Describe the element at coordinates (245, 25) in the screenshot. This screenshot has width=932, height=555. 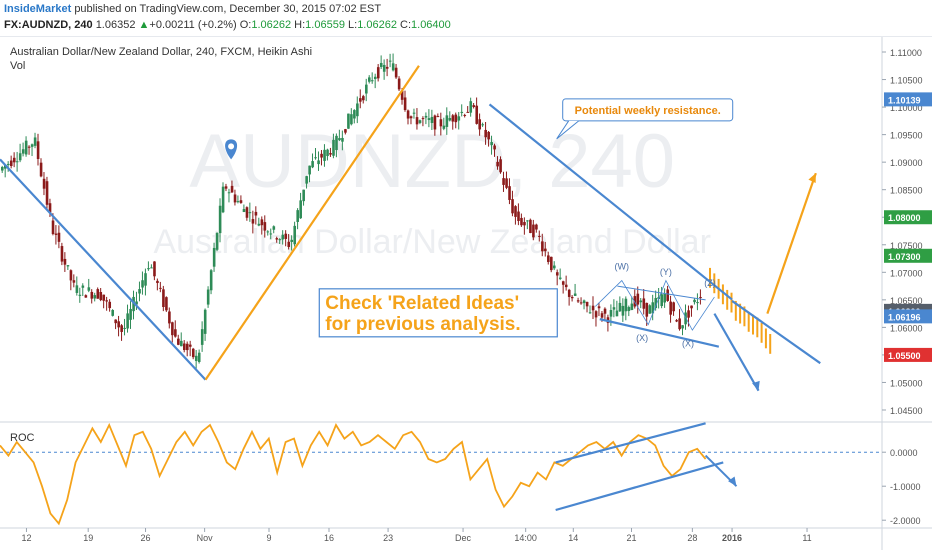
I see `open-label: O:` at that location.